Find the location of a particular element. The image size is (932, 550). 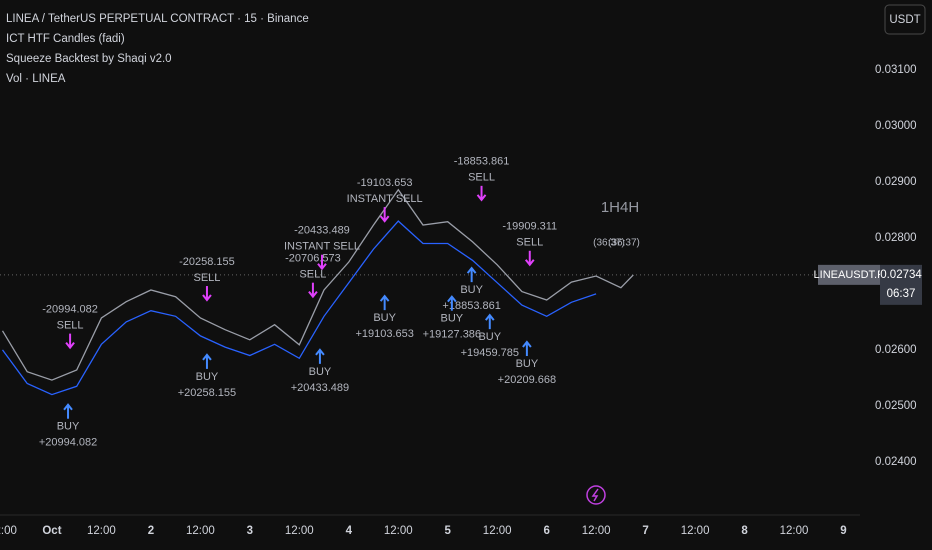

signal-label: +20258.155 is located at coordinates (207, 393).